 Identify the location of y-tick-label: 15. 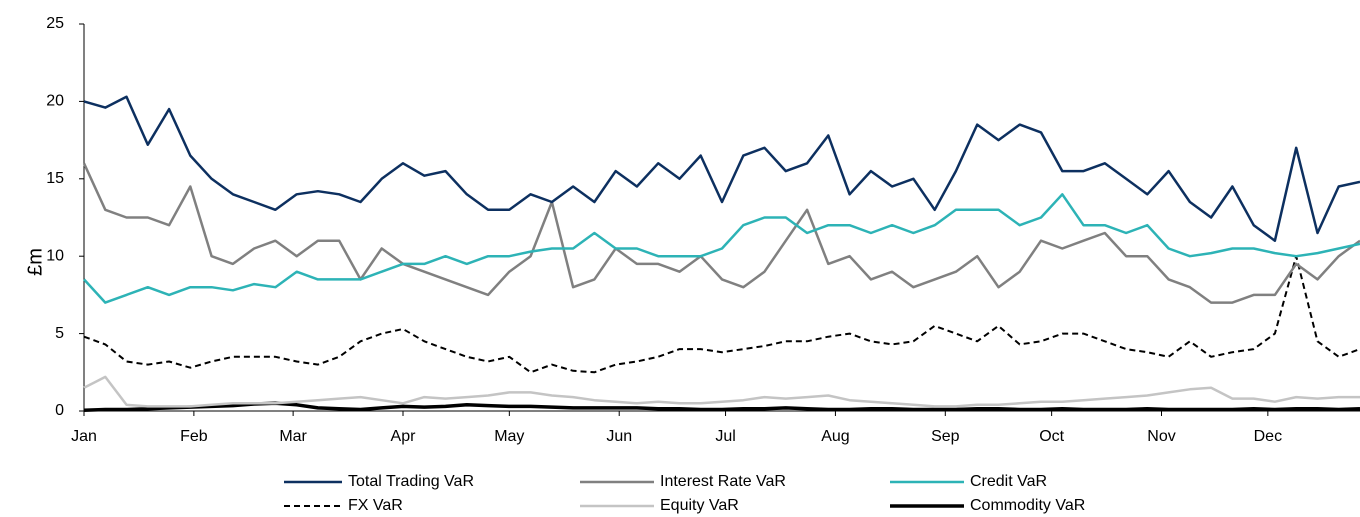
(55, 178).